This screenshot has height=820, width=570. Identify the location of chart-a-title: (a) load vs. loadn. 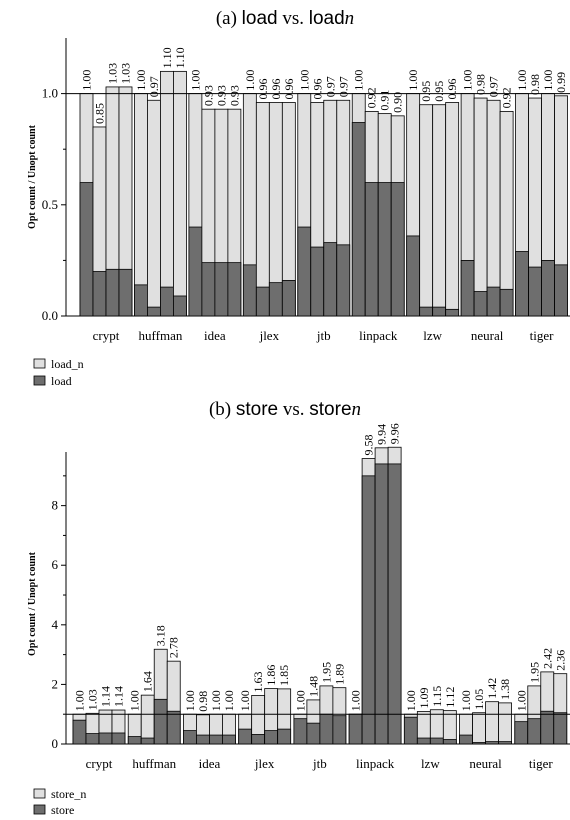
(285, 18).